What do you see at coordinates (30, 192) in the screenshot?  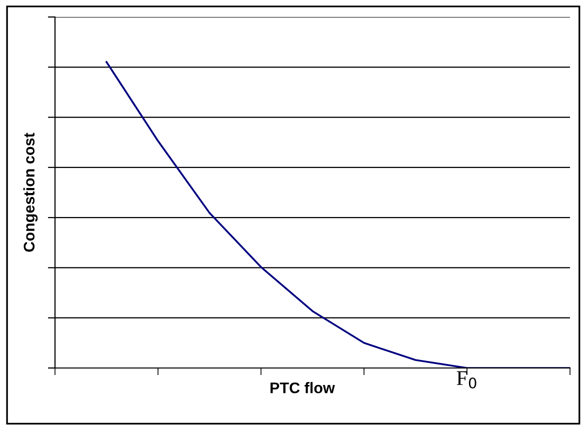 I see `y-axis-title: Congestion cost` at bounding box center [30, 192].